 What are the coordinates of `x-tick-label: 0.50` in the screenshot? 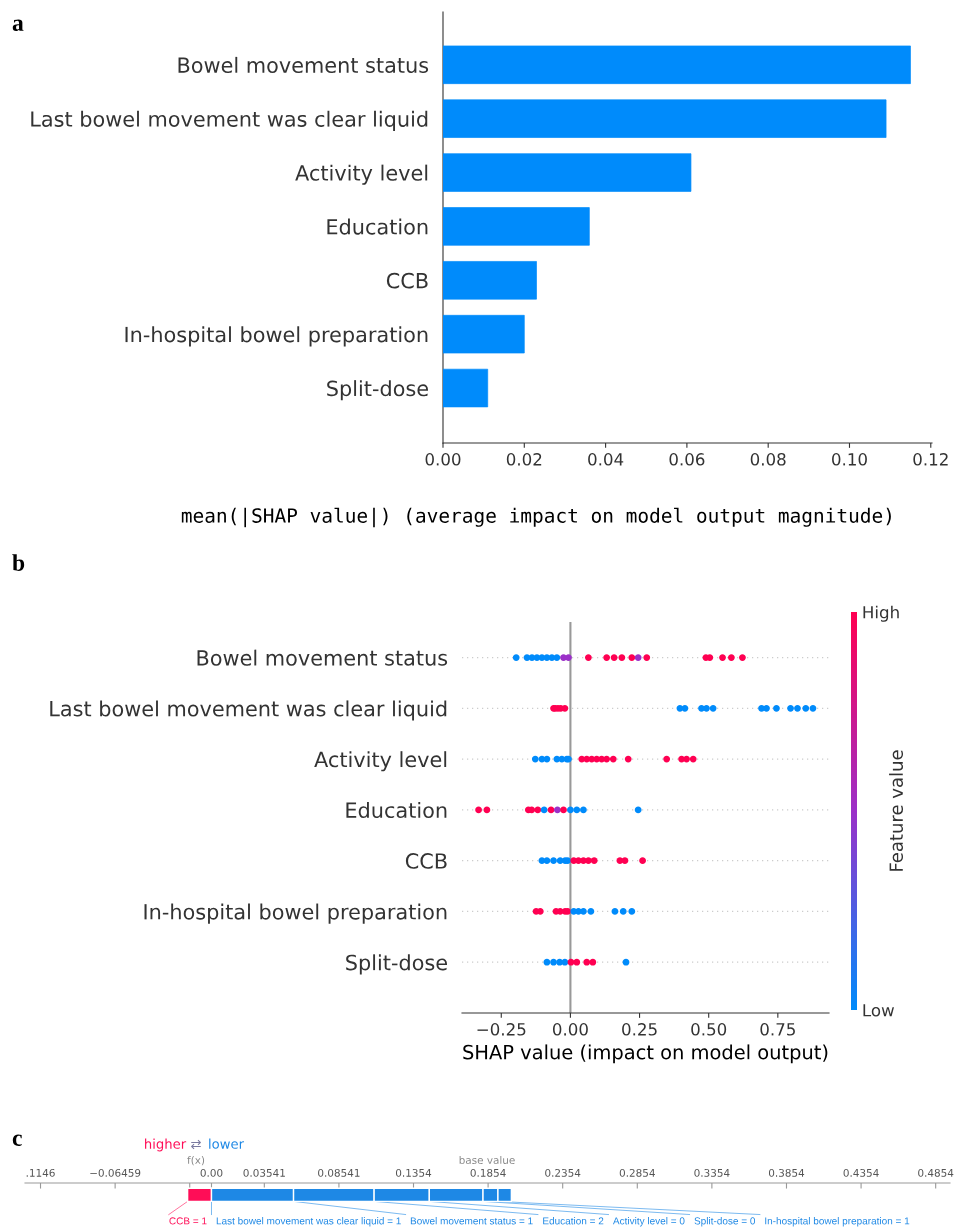 It's located at (709, 1029).